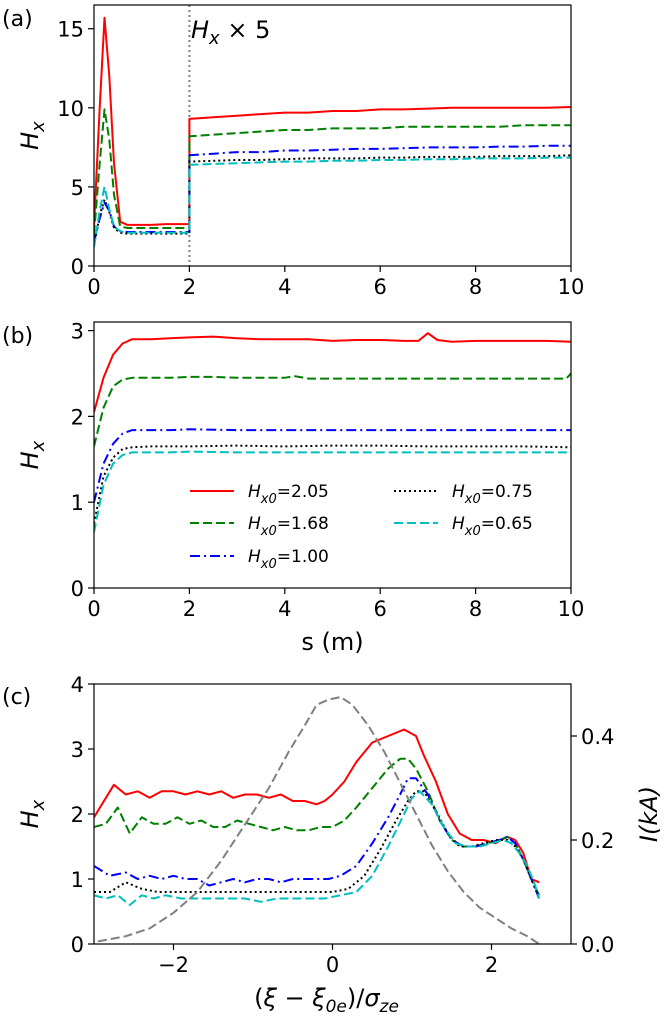  What do you see at coordinates (332, 465) in the screenshot?
I see `series-line-Hx01.00` at bounding box center [332, 465].